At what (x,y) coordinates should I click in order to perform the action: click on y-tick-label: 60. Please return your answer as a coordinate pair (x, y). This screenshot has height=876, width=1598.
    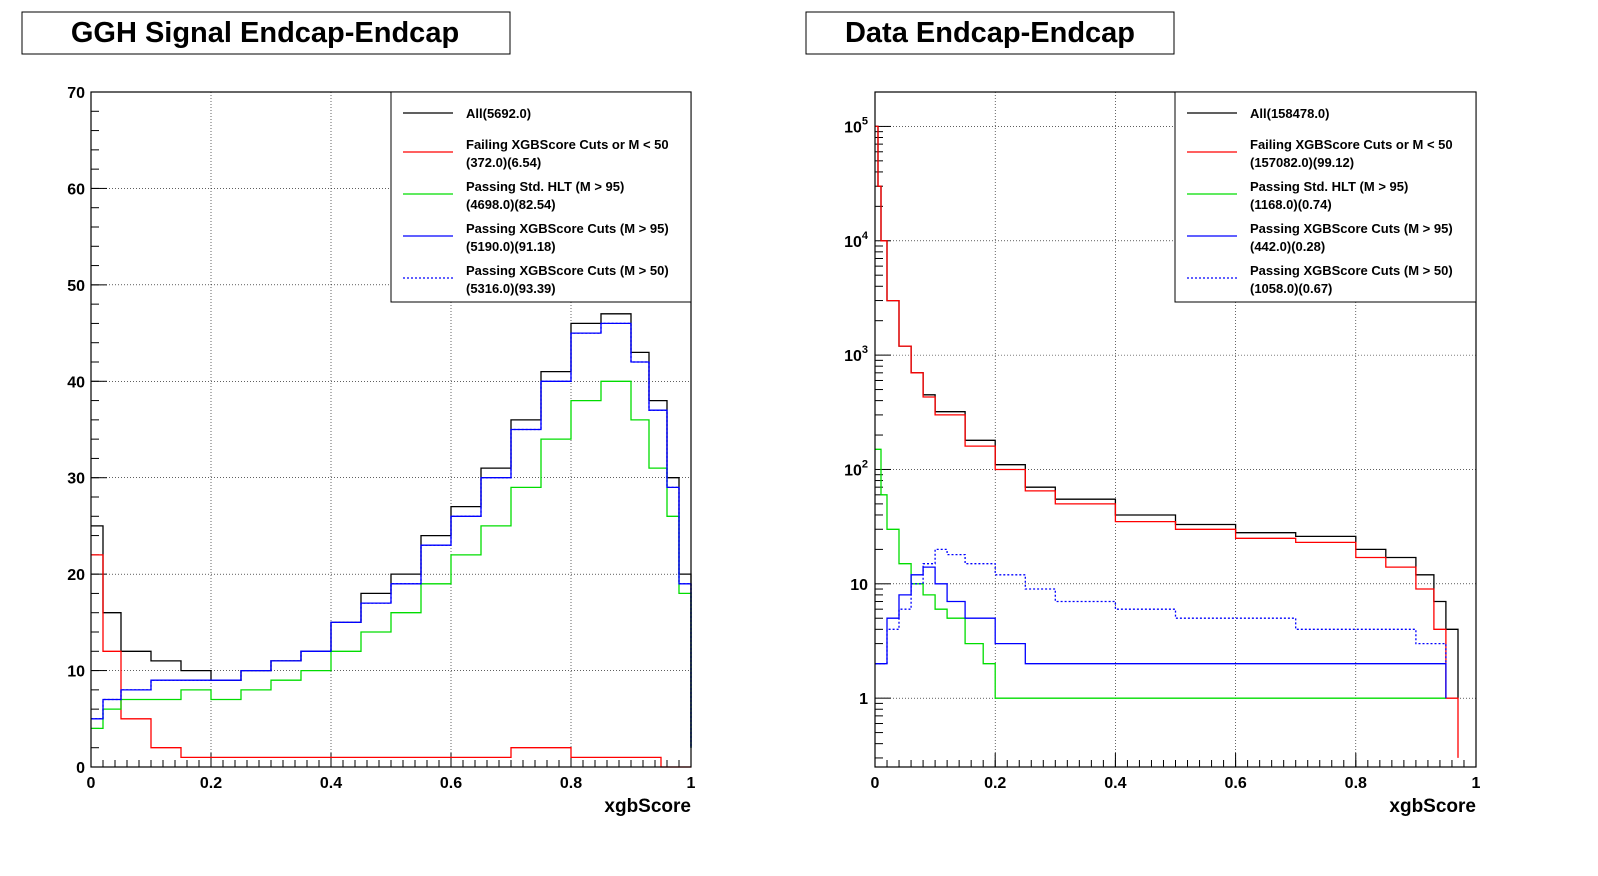
    Looking at the image, I should click on (76, 189).